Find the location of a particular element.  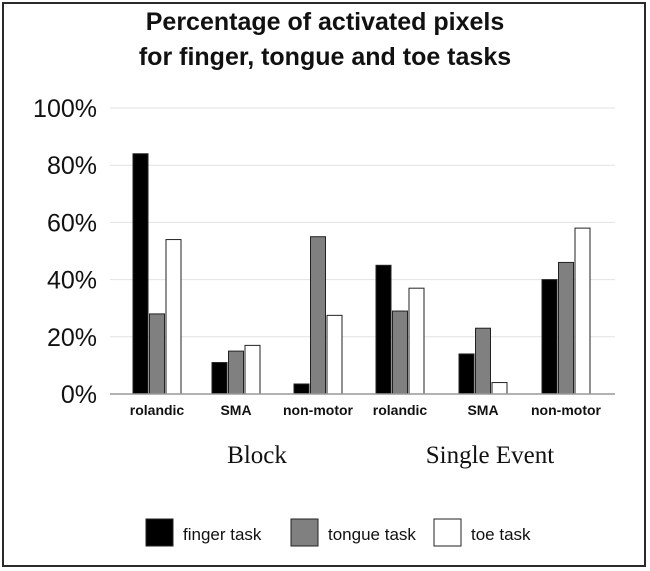

legend-label: finger task is located at coordinates (222, 534).